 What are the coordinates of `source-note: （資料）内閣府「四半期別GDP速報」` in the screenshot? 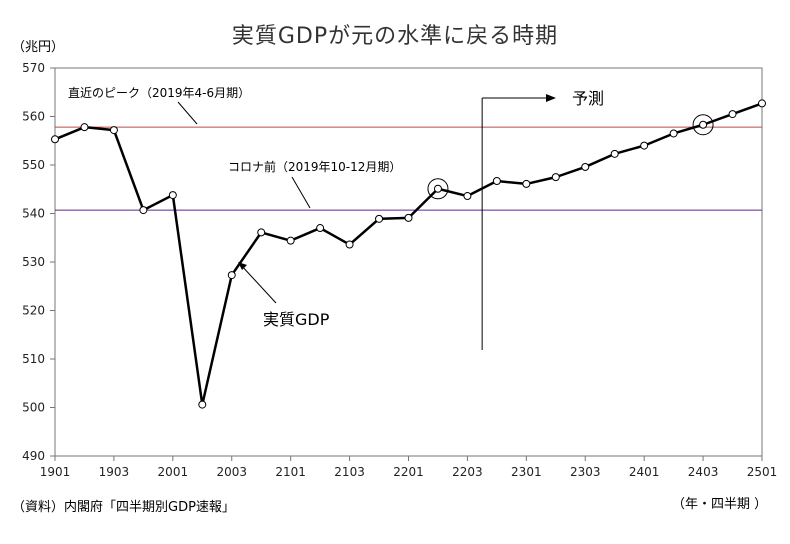 It's located at (123, 507).